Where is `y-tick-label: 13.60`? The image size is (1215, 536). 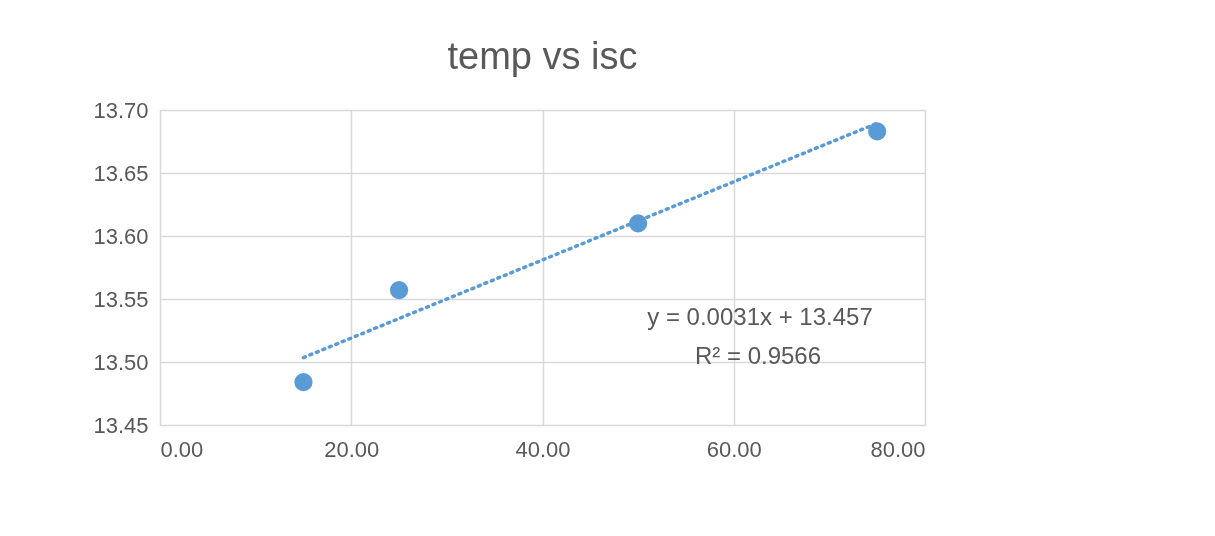
y-tick-label: 13.60 is located at coordinates (121, 236).